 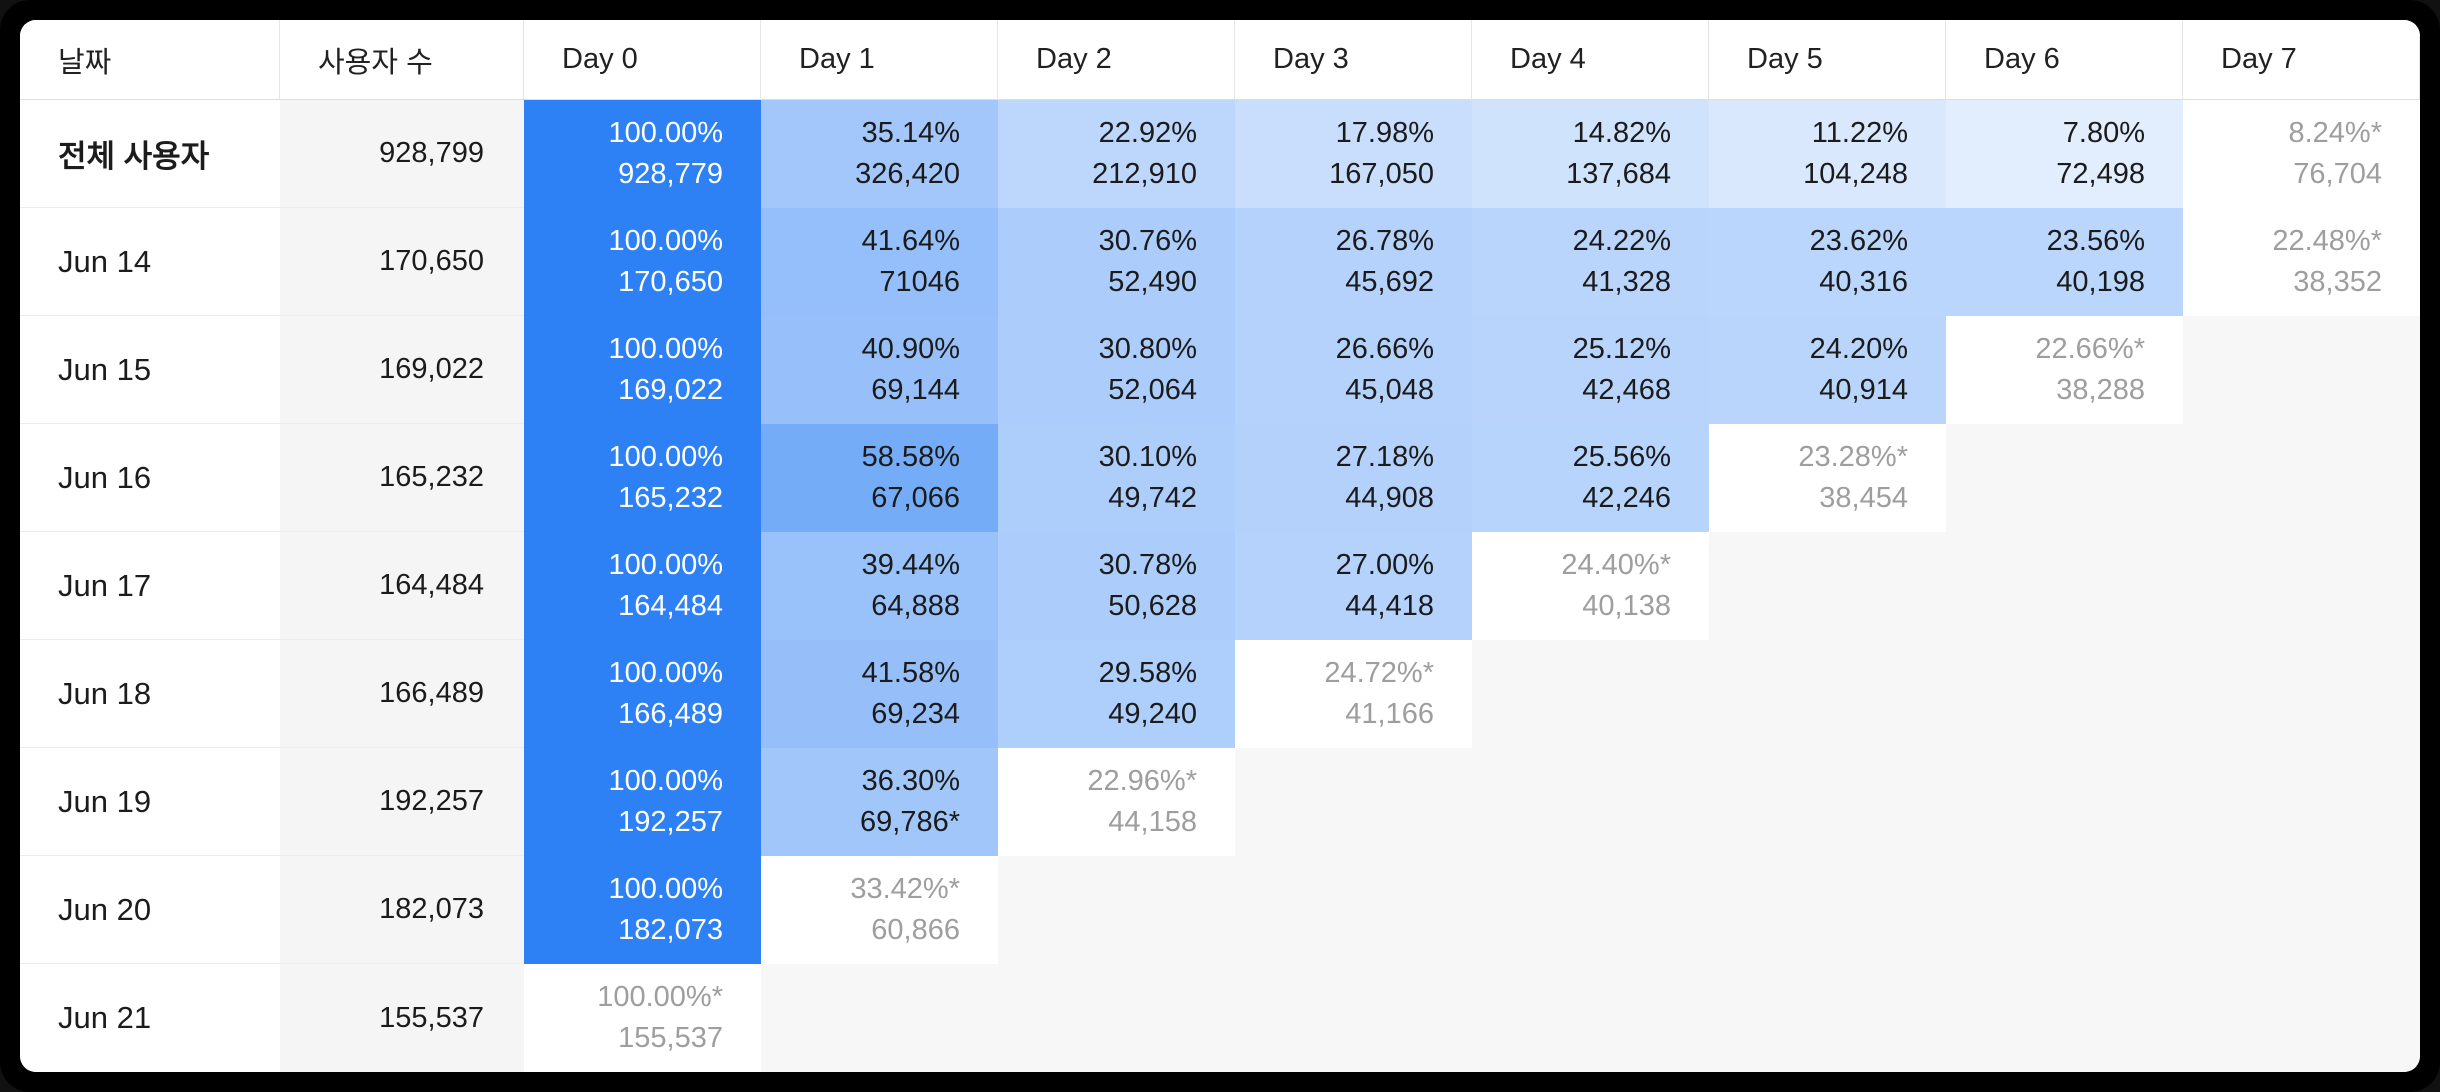 I want to click on retention-count: 67,066, so click(x=915, y=498).